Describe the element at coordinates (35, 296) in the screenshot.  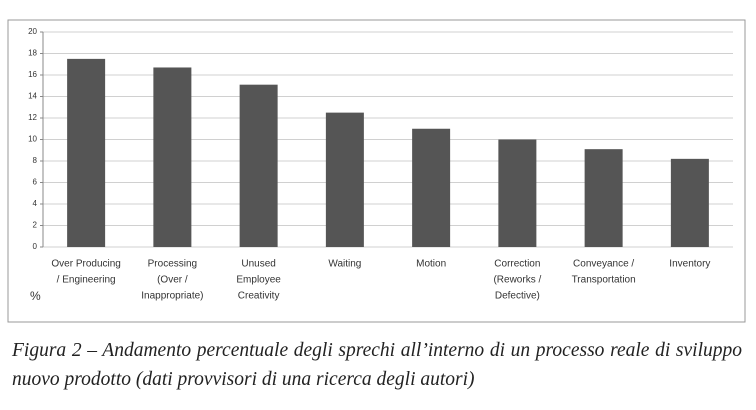
I see `y-axis-label: %` at that location.